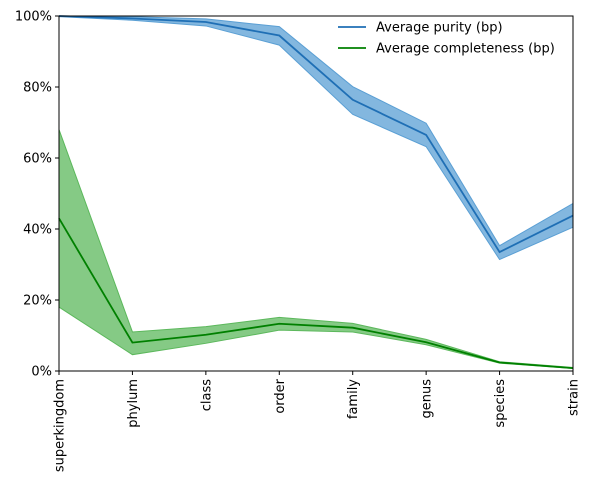 The height and width of the screenshot is (490, 590). I want to click on x-tick-label: superkingdom, so click(60, 425).